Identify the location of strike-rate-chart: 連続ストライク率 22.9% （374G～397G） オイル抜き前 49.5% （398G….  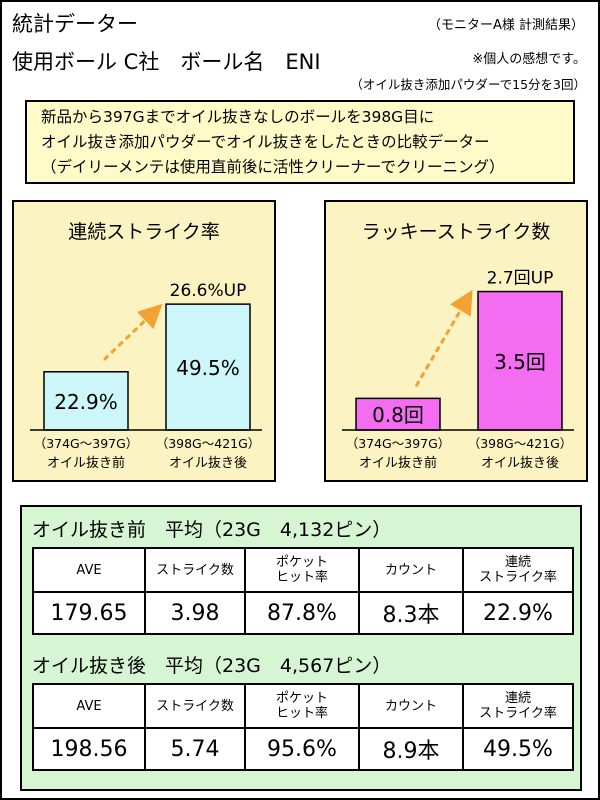
(146, 346).